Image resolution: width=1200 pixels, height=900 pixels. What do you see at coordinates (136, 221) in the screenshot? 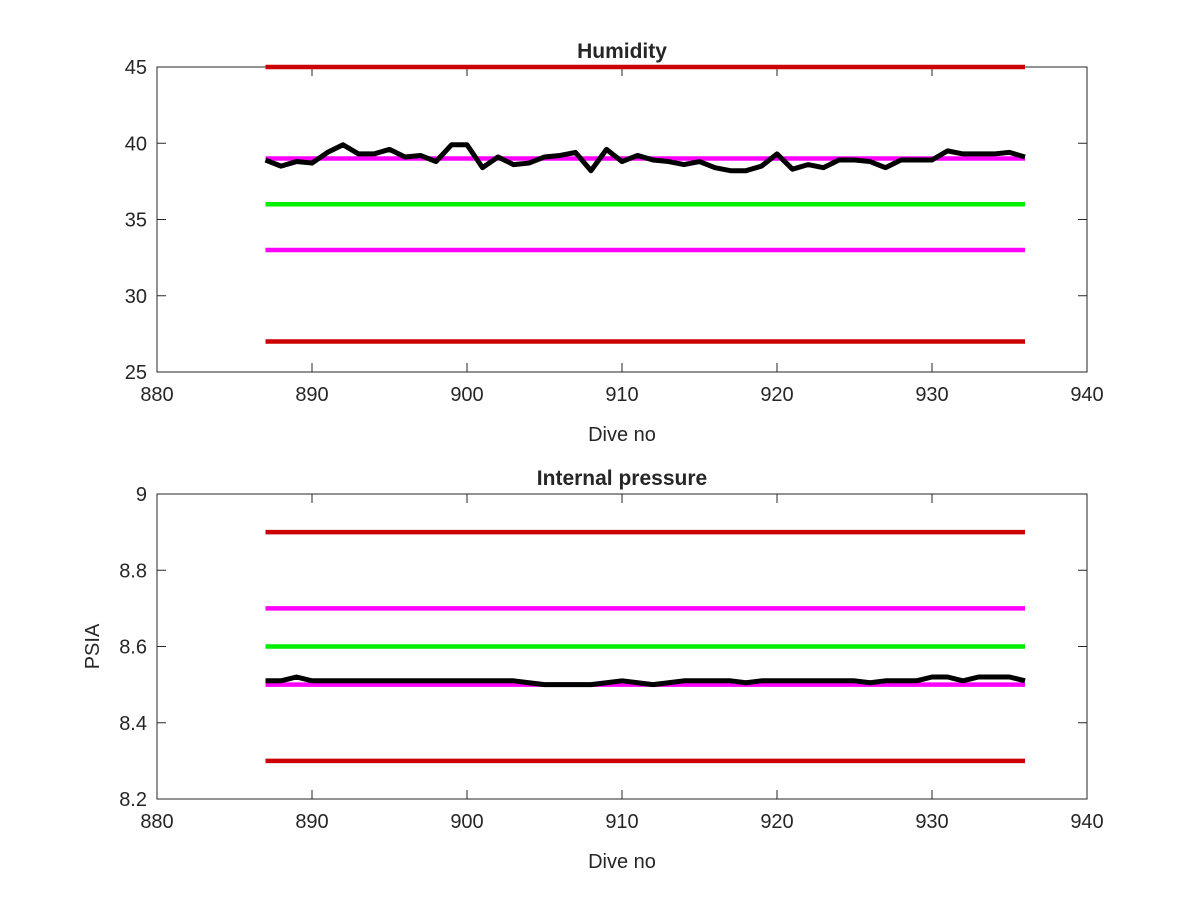
I see `y-tick-label: 35` at bounding box center [136, 221].